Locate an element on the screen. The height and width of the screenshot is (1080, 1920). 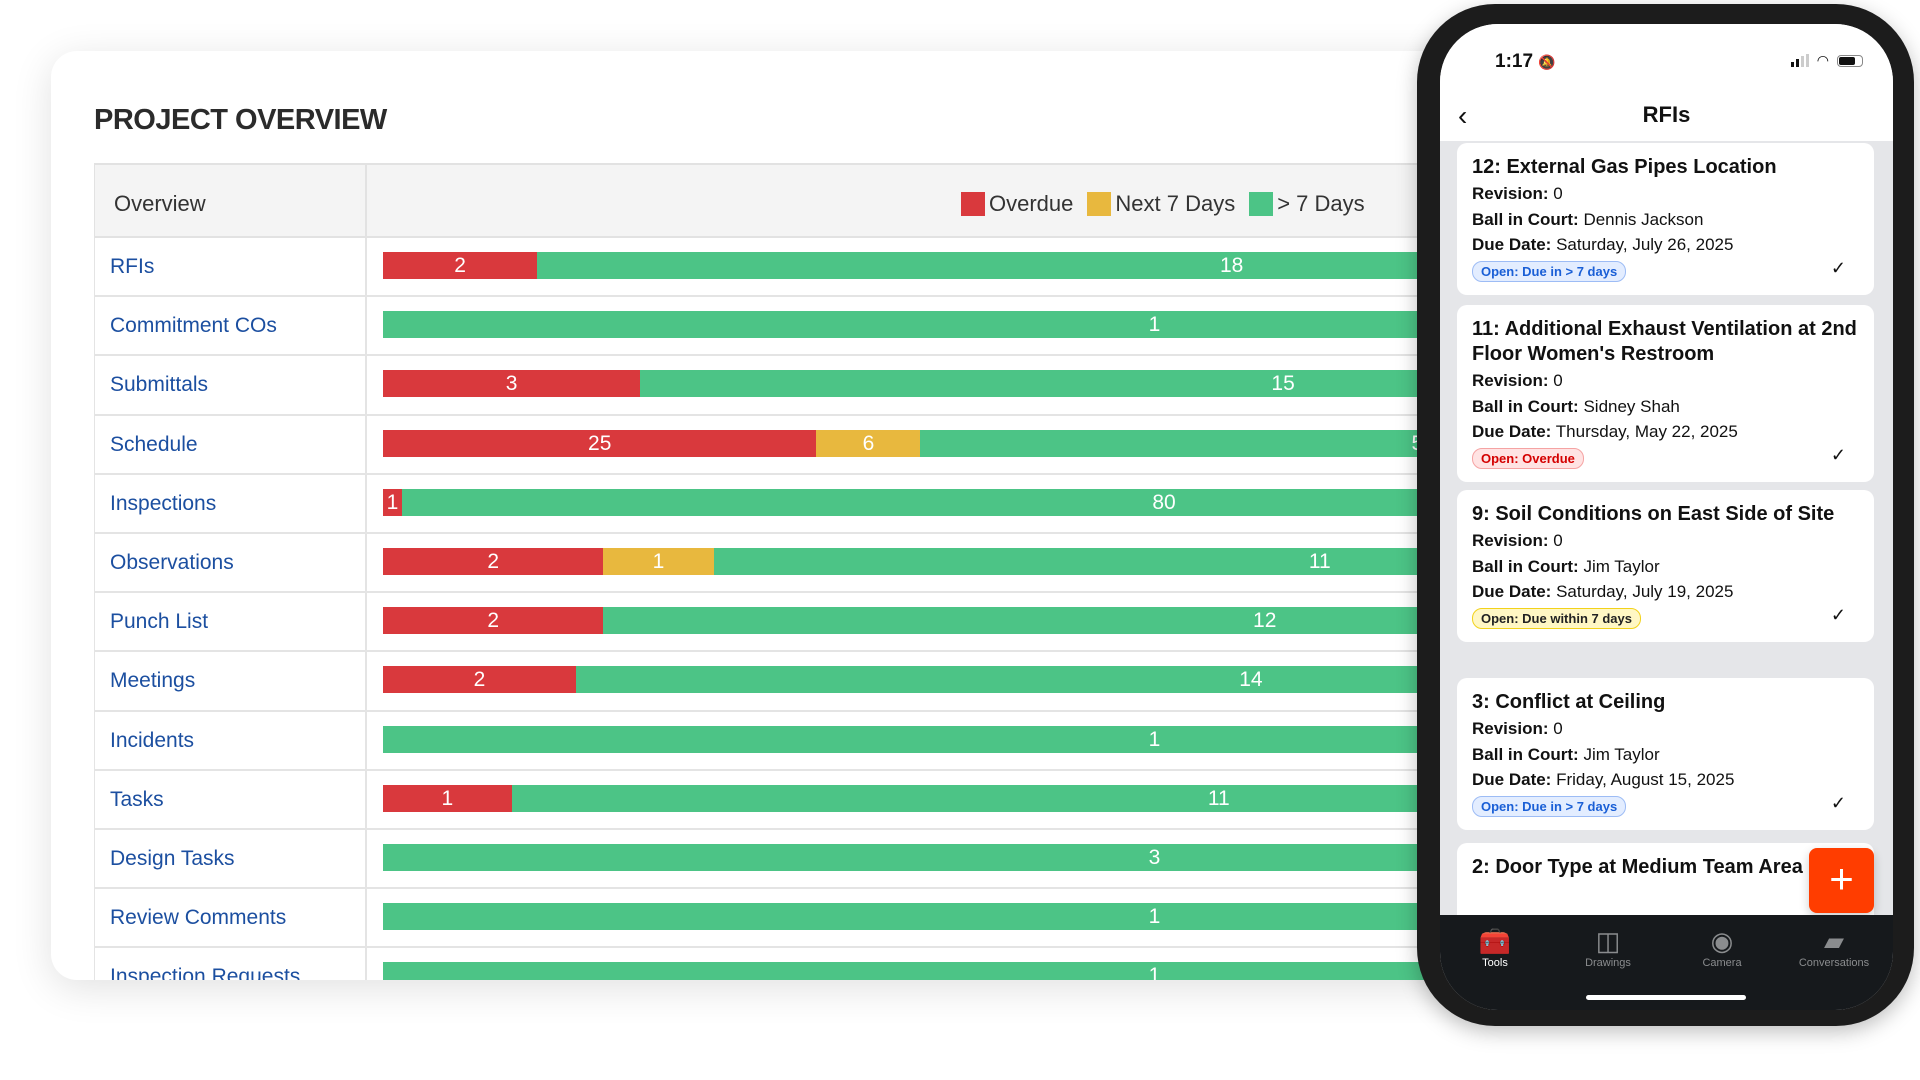
bar-segment-next-7-days: 1 is located at coordinates (658, 561).